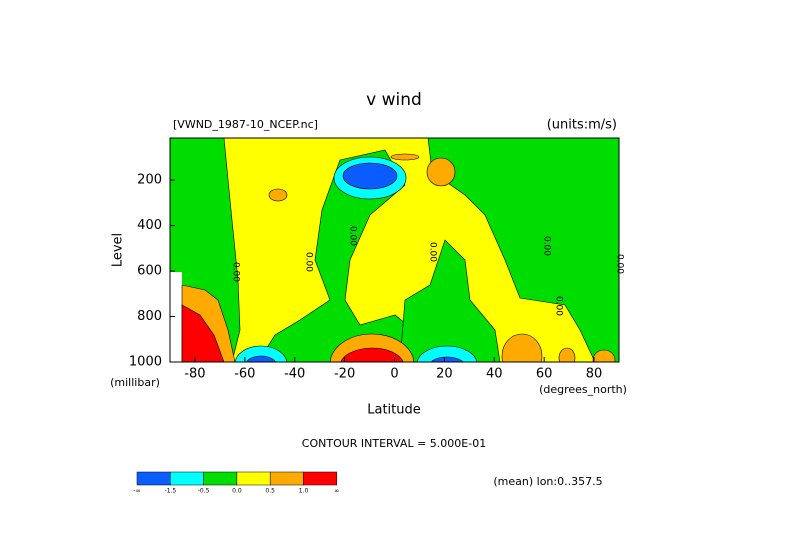 The height and width of the screenshot is (558, 789). I want to click on colorbar-label: -1.5, so click(170, 491).